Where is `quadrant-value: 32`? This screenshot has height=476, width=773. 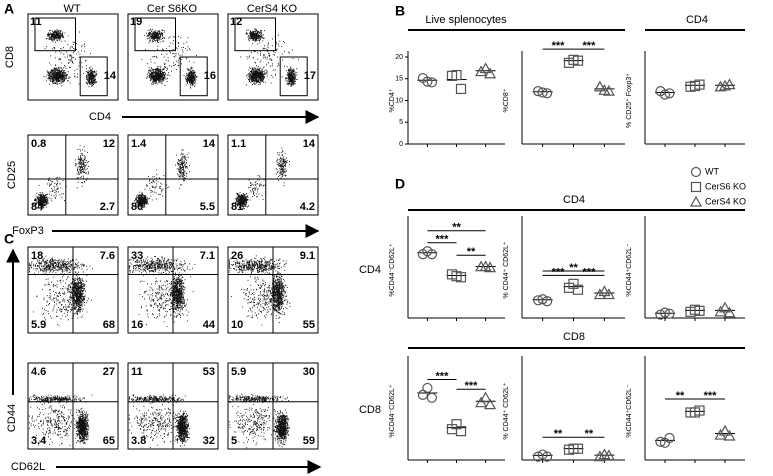 quadrant-value: 32 is located at coordinates (209, 441).